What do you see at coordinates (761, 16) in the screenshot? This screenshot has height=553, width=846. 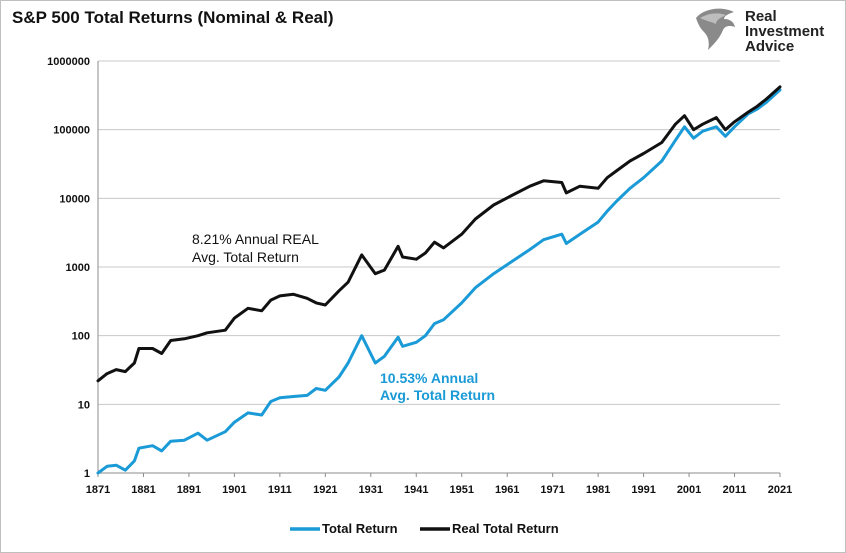 I see `brand-line-1: Real` at bounding box center [761, 16].